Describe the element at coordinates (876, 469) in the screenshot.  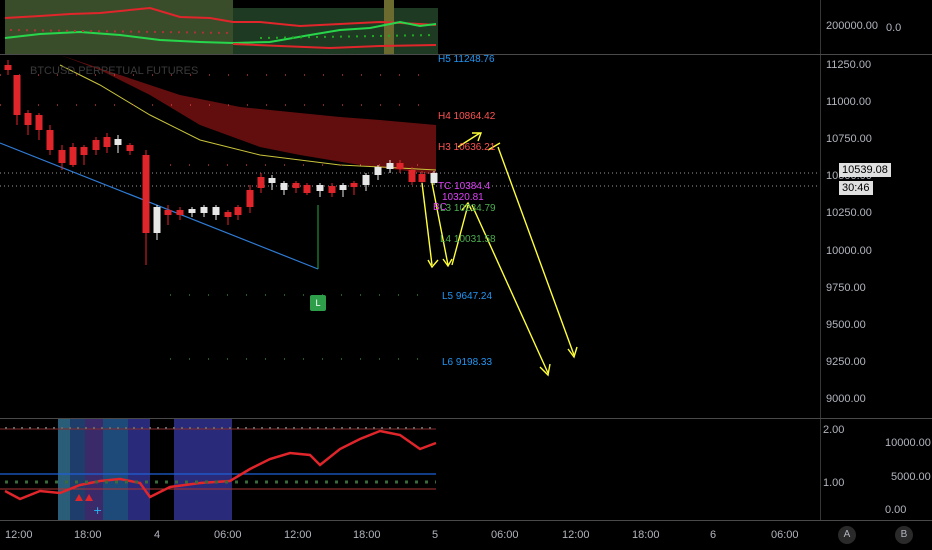
I see `bottom-axis: 2.00 1.00 10000.00 5000.00 0.00` at that location.